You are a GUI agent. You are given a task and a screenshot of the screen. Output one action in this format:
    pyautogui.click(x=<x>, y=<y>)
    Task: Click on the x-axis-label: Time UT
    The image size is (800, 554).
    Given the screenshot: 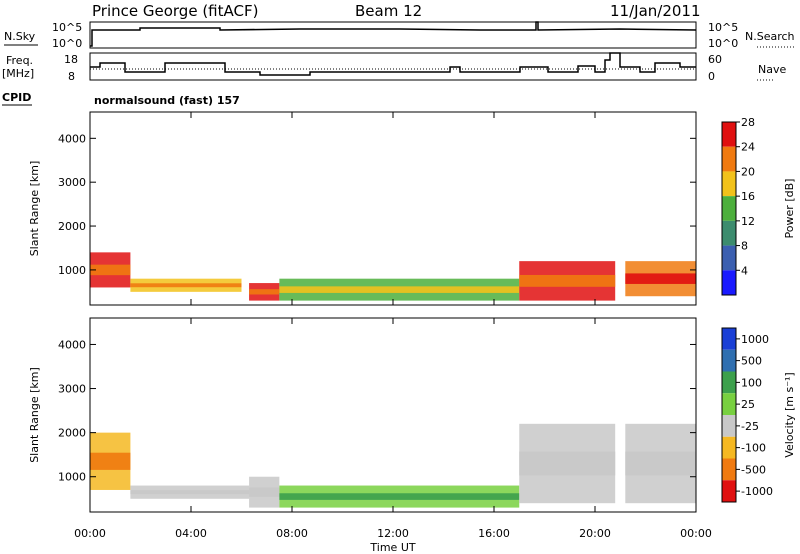 What is the action you would take?
    pyautogui.click(x=392, y=547)
    